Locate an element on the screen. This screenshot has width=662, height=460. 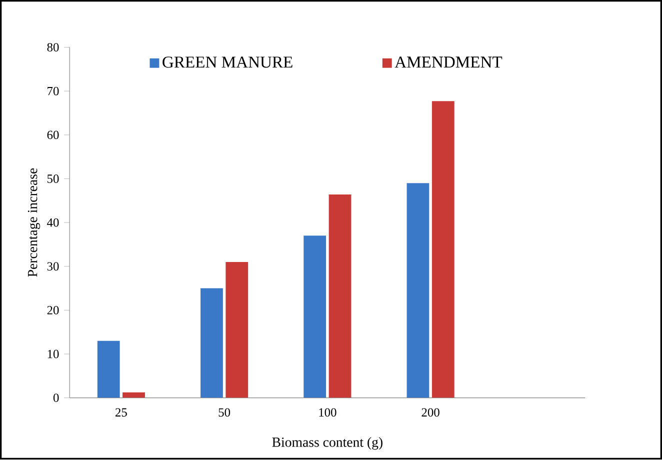
x-tick-label: 100 is located at coordinates (327, 412).